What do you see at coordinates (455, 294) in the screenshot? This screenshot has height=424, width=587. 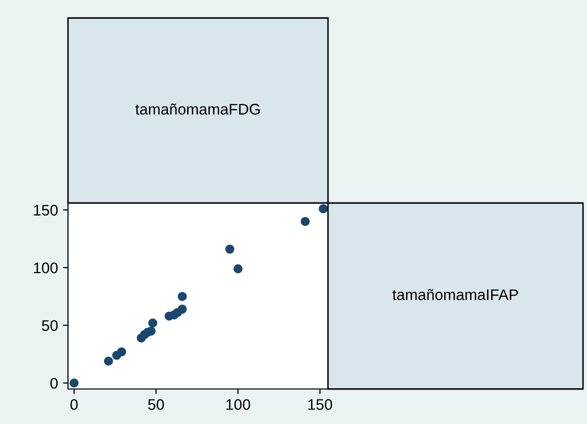 I see `text: tamañomamaIFAP` at bounding box center [455, 294].